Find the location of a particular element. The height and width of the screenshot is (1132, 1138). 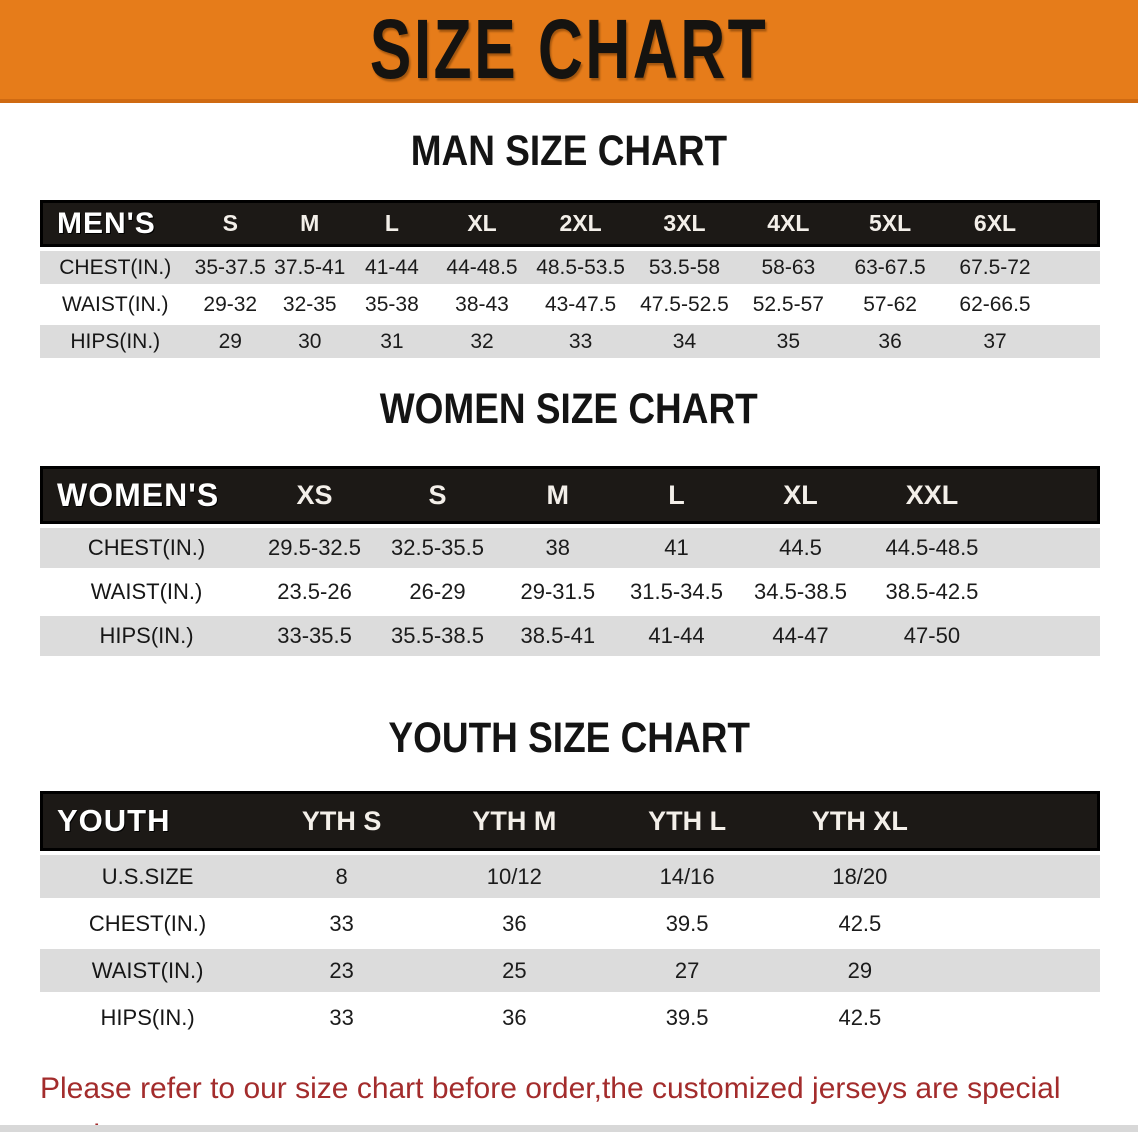

size-value-cell: 38.5-41 is located at coordinates (557, 636).